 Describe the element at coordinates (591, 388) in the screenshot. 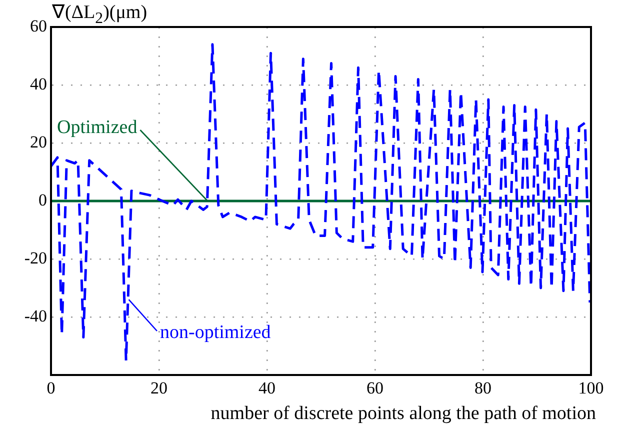

I see `x-tick-label: 100` at that location.